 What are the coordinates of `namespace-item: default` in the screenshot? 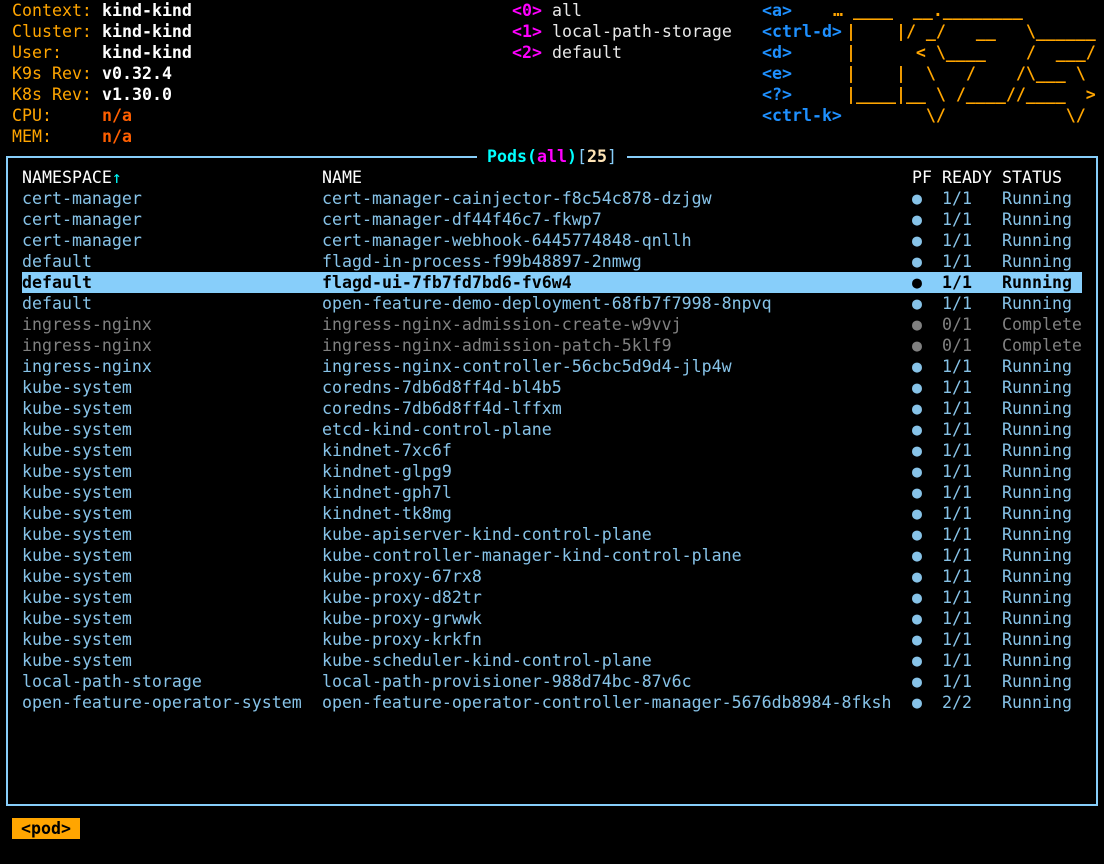 It's located at (587, 52).